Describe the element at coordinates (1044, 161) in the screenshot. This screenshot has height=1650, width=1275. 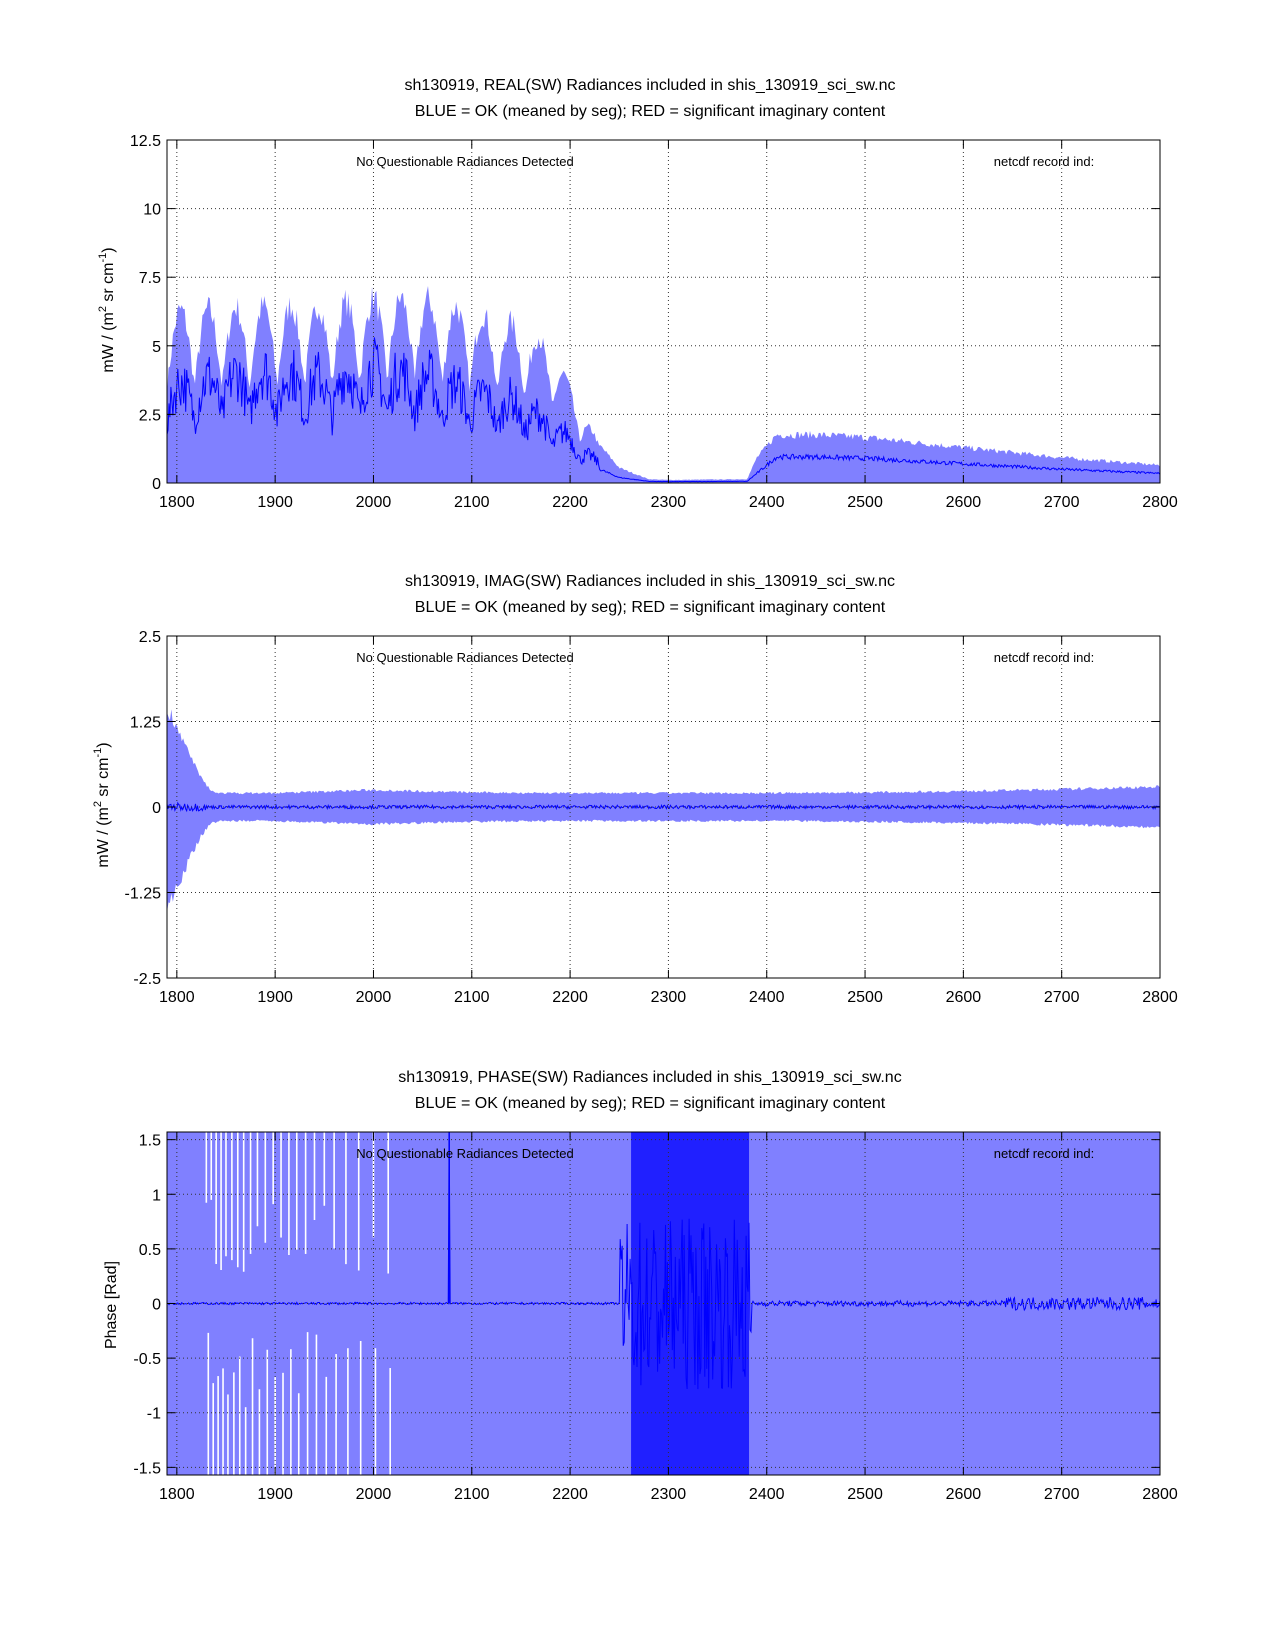
I see `real-annotation-right: netcdf record ind:` at that location.